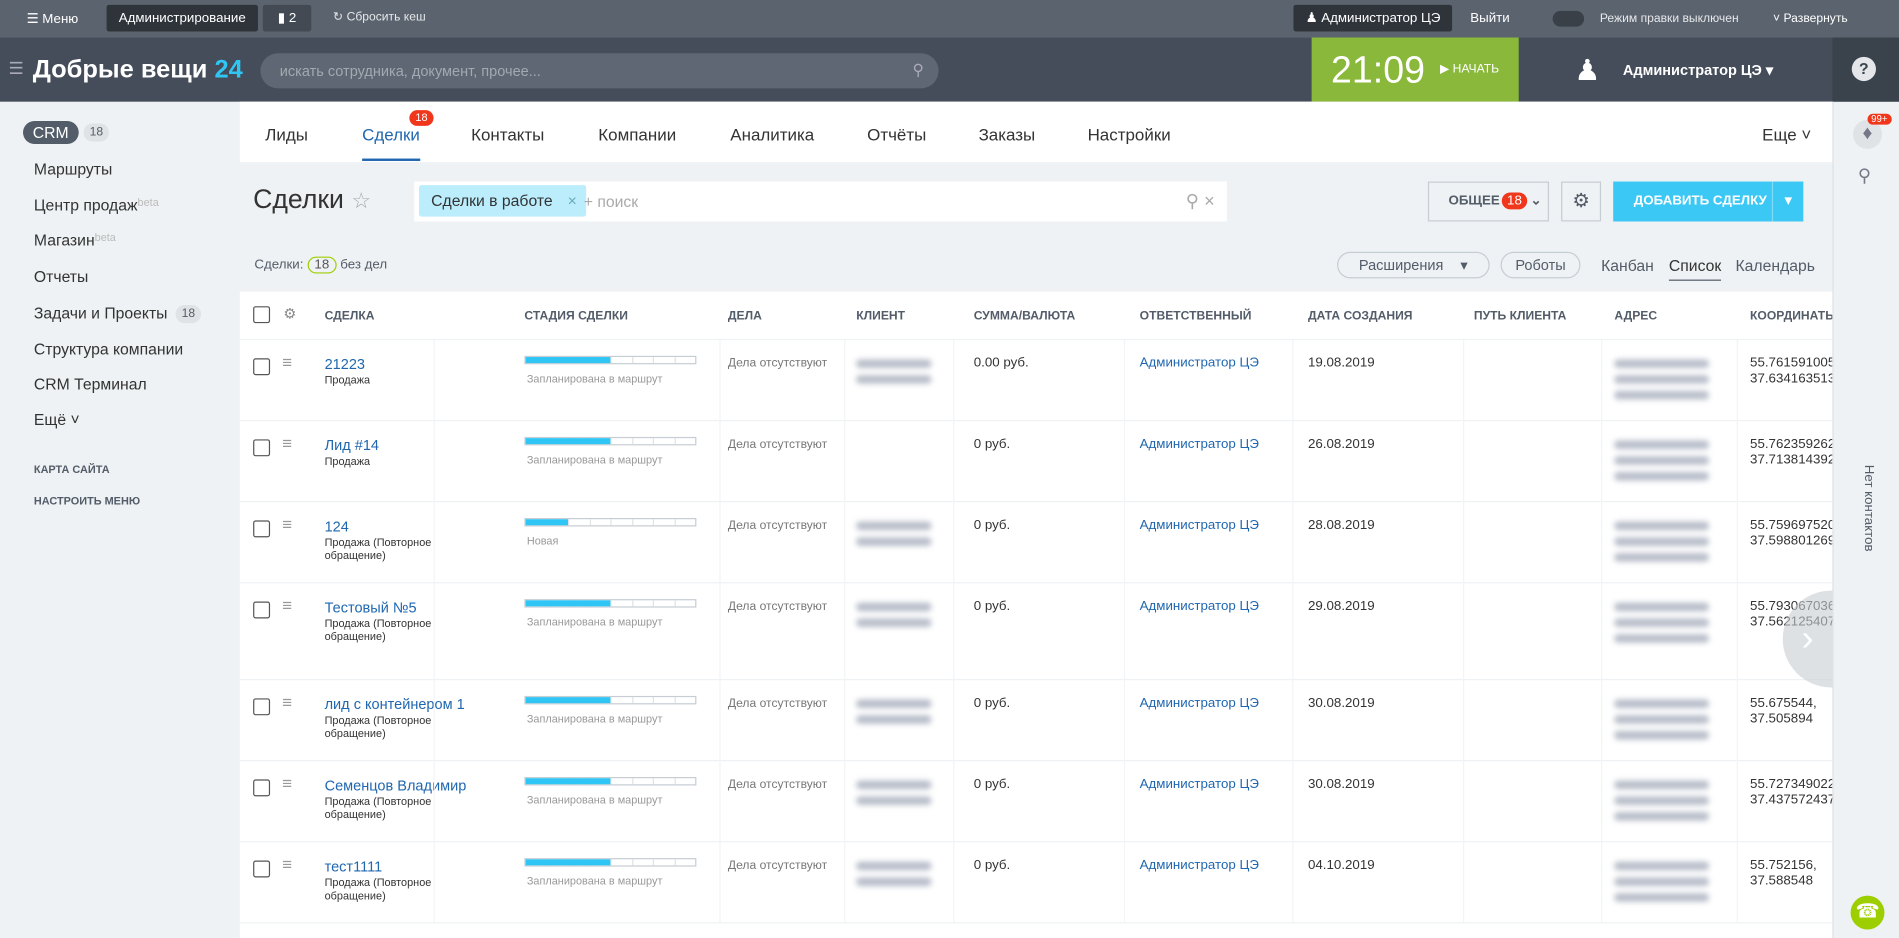 This screenshot has height=938, width=1899. What do you see at coordinates (1024, 316) in the screenshot?
I see `column-header: СУММА/ВАЛЮТА` at bounding box center [1024, 316].